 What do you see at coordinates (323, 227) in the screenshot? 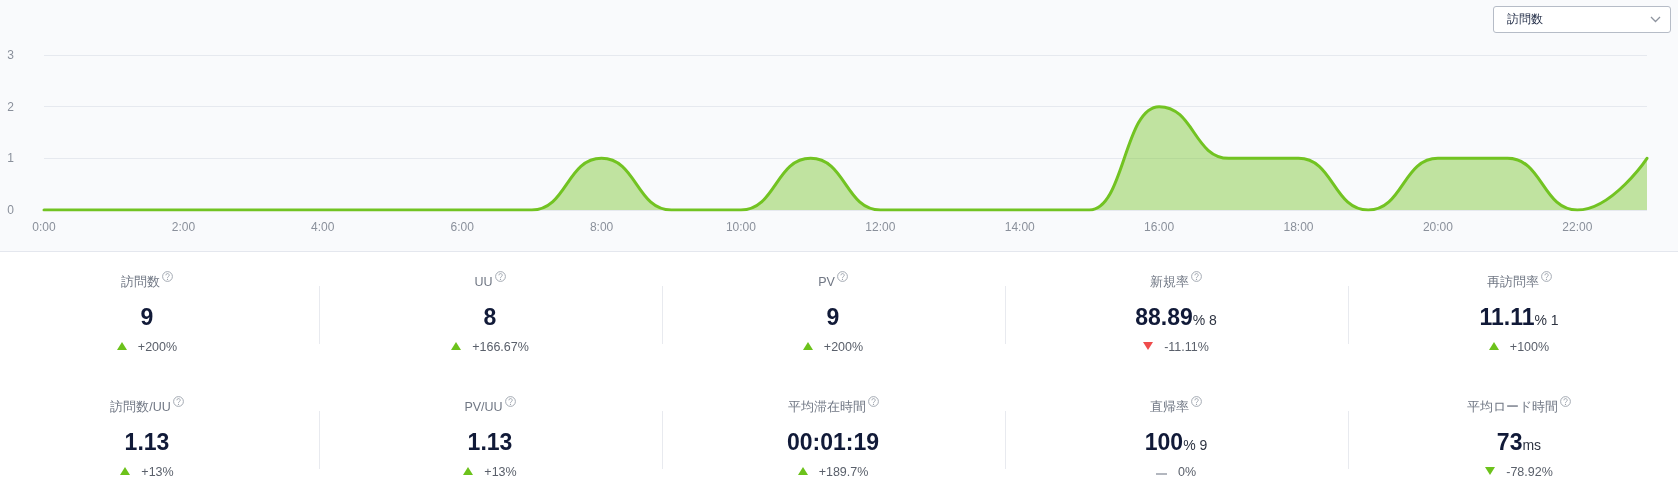
I see `x-tick-label: 4:00` at bounding box center [323, 227].